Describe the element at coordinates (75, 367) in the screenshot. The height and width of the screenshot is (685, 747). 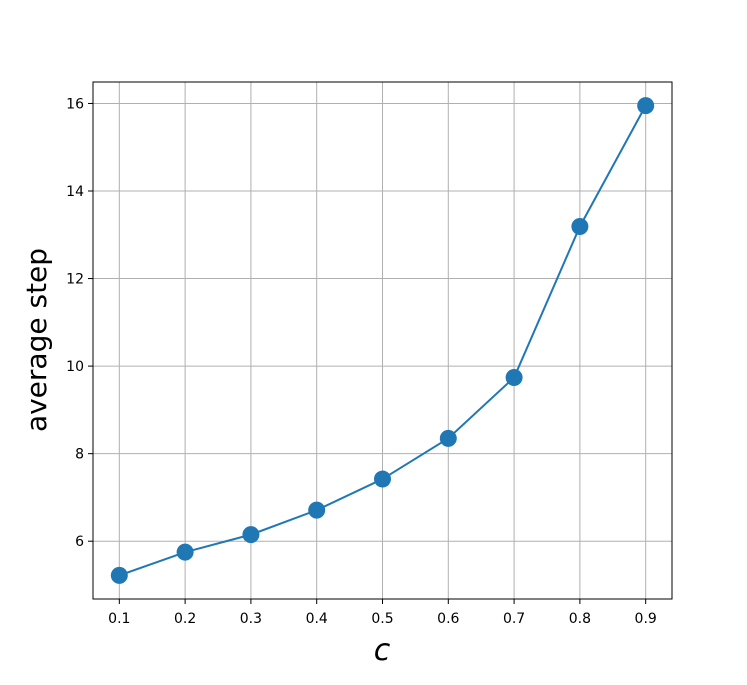
I see `y-tick-label: 10` at that location.